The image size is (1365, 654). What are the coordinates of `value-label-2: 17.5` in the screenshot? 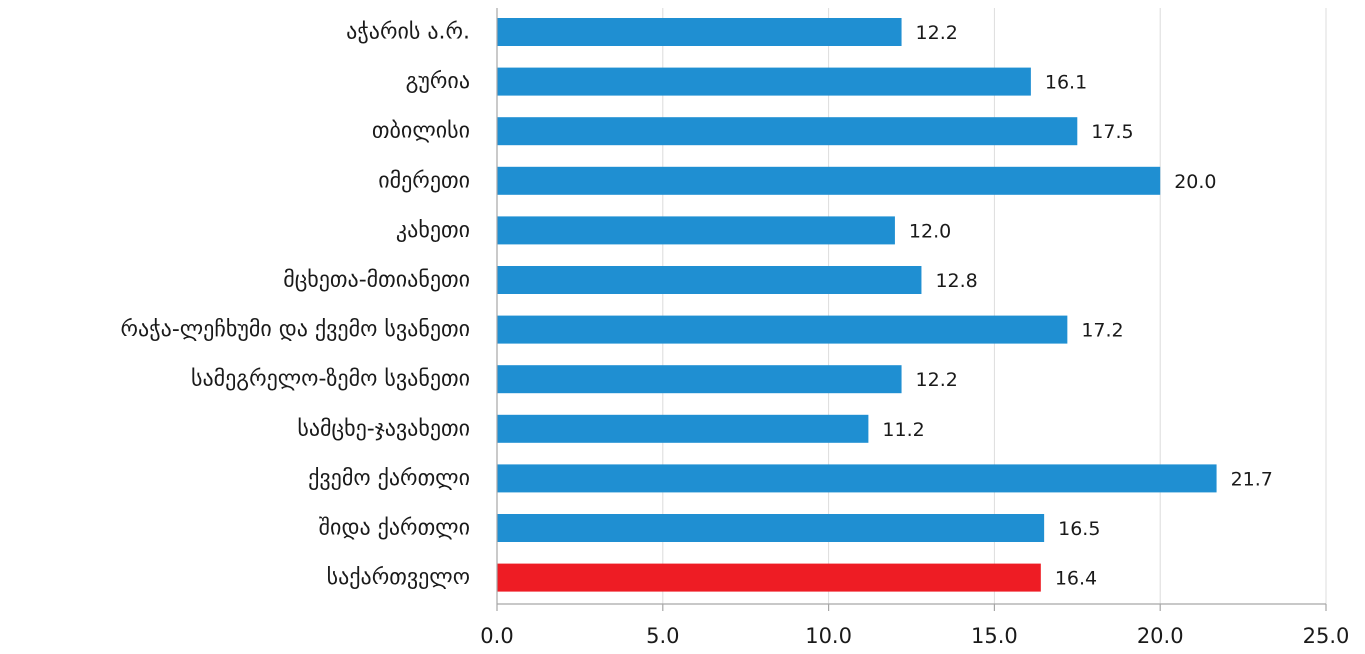 It's located at (1112, 132).